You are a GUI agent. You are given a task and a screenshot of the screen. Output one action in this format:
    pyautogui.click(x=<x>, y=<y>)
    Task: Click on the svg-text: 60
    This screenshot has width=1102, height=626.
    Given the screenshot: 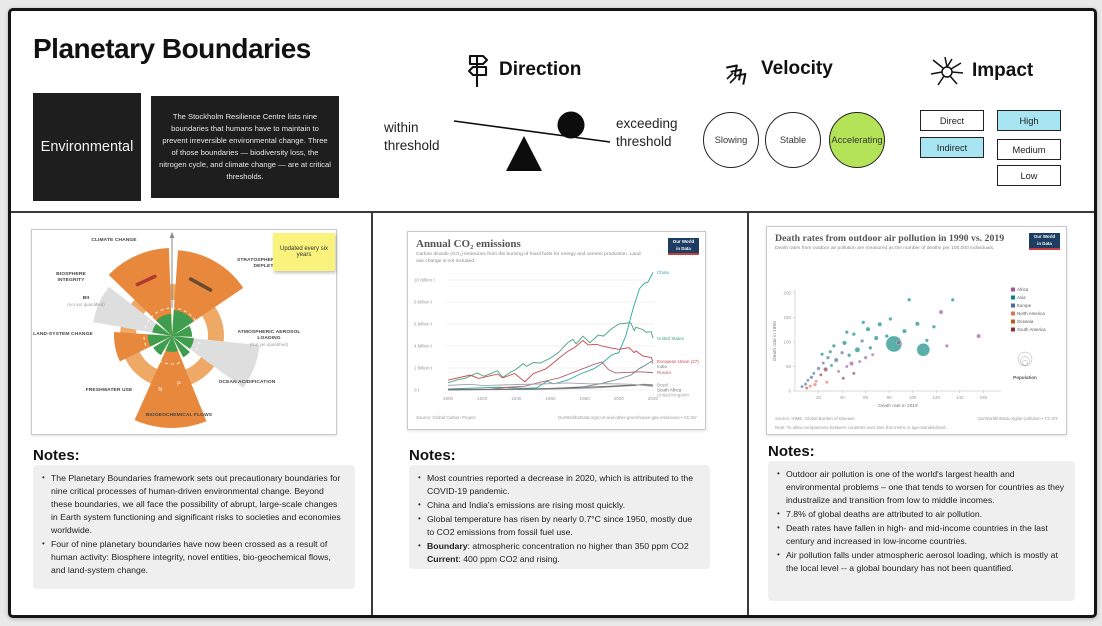 What is the action you would take?
    pyautogui.click(x=866, y=397)
    